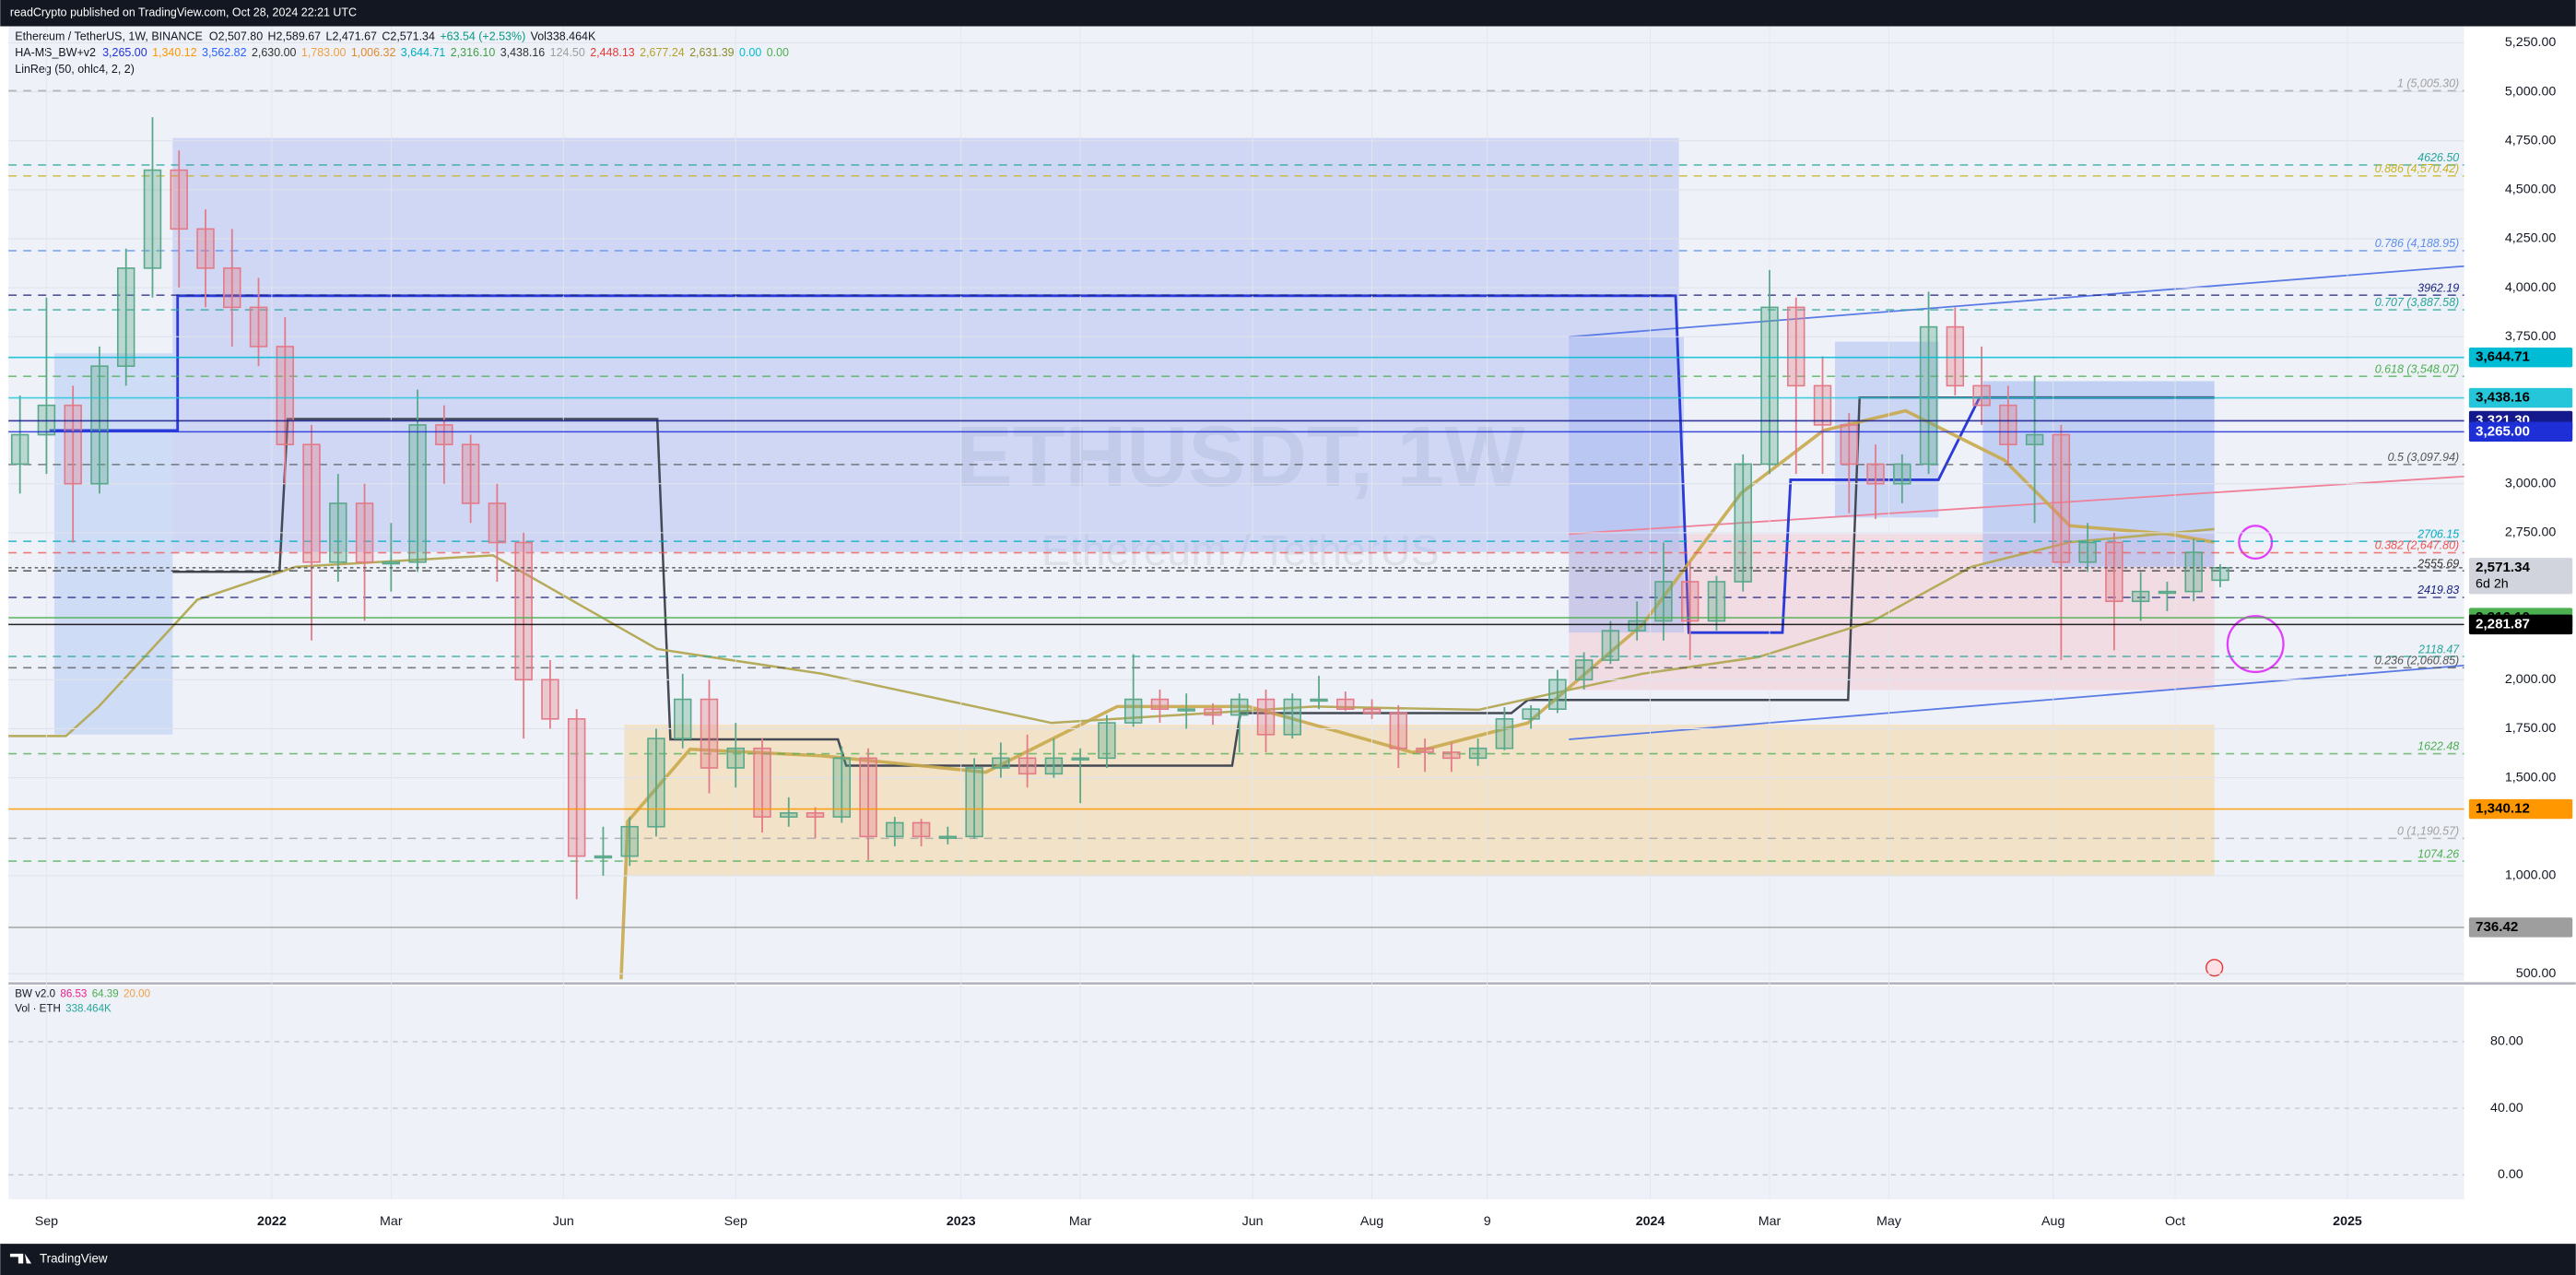 The width and height of the screenshot is (2576, 1275). What do you see at coordinates (74, 1259) in the screenshot?
I see `footer-brand: TradingView` at bounding box center [74, 1259].